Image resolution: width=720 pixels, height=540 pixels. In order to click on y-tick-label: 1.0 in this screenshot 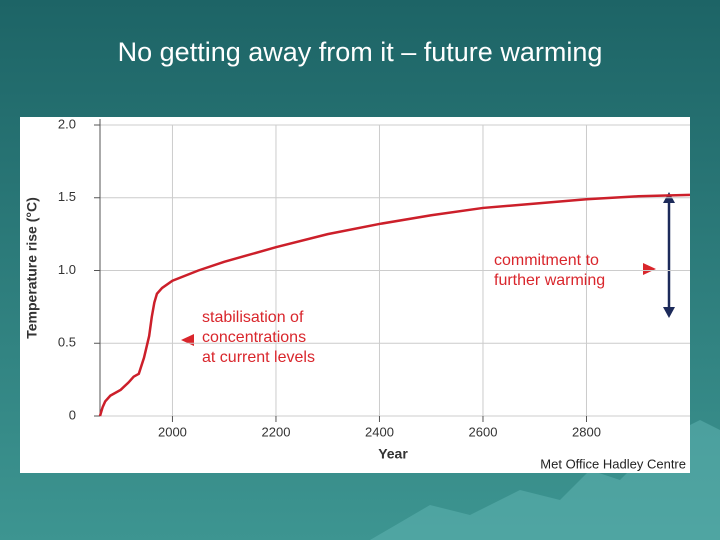, I will do `click(67, 269)`.